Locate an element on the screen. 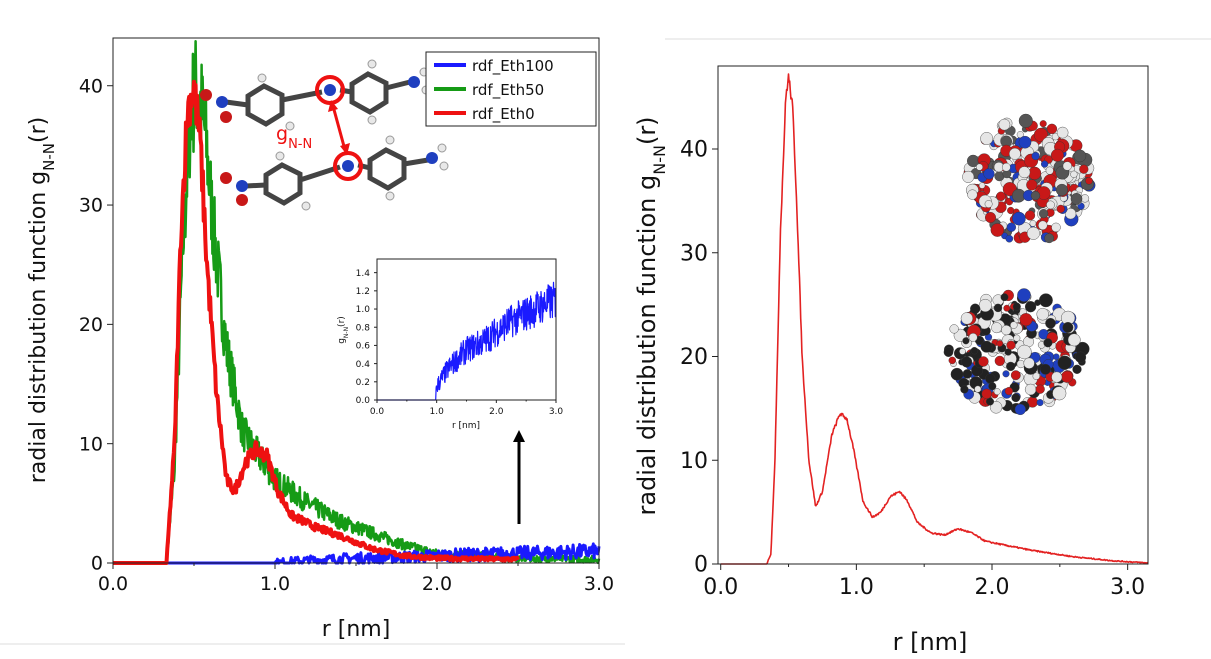  y-tick-label: 0.4 is located at coordinates (363, 365).